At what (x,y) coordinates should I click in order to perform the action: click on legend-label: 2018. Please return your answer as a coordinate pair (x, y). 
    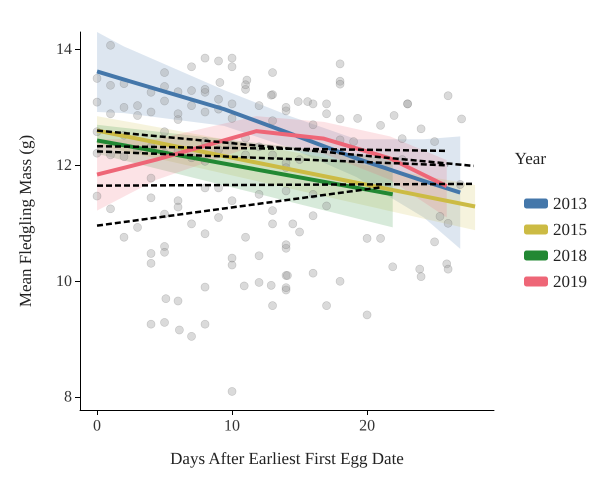
    Looking at the image, I should click on (570, 255).